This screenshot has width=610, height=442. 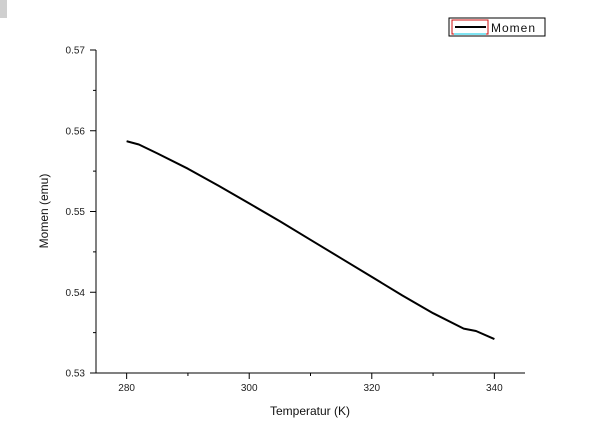 I want to click on y-axis-title: Momen (emu), so click(x=44, y=211).